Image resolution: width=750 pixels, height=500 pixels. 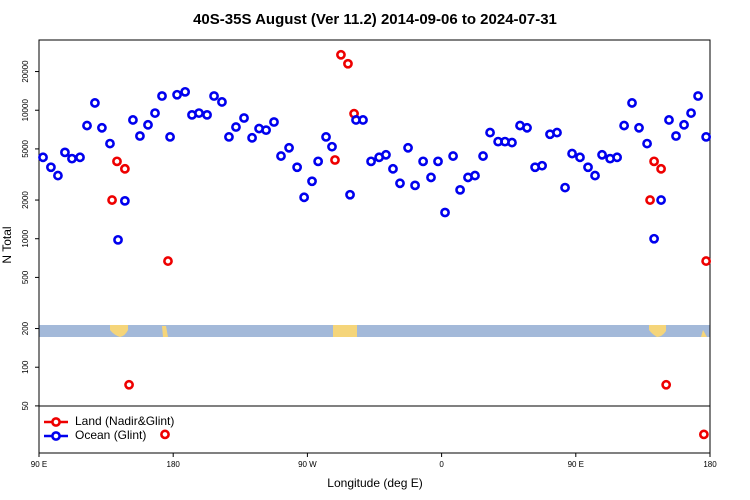 I want to click on legend-label: Land (Nadir&Glint), so click(x=124, y=421).